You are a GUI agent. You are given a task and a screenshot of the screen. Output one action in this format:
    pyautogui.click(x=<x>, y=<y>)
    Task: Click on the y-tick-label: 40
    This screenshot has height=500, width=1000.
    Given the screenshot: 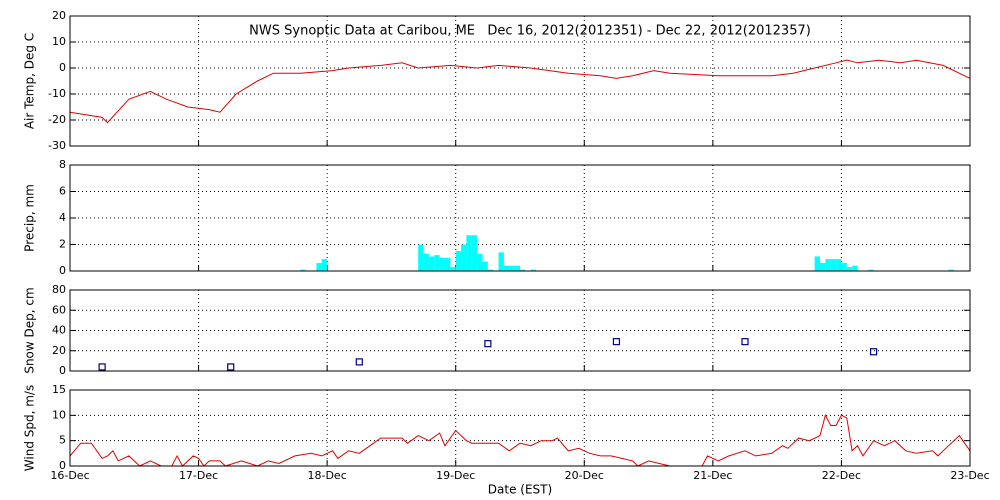 What is the action you would take?
    pyautogui.click(x=59, y=330)
    